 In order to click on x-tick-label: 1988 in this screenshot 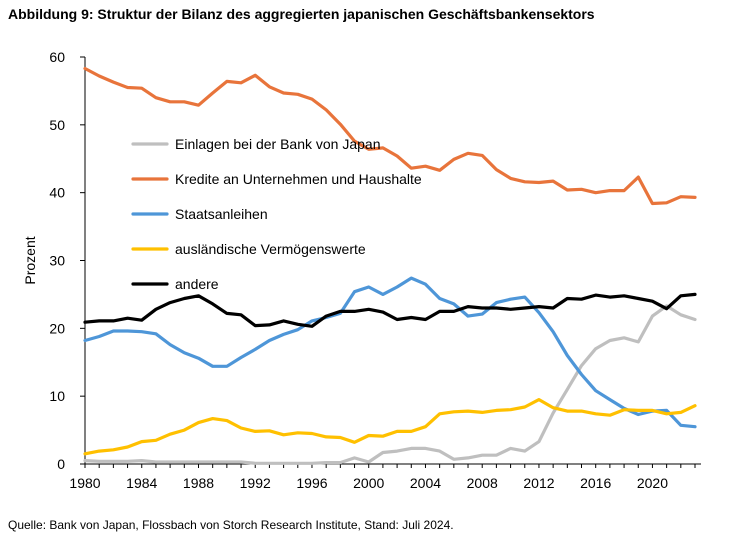, I will do `click(198, 483)`.